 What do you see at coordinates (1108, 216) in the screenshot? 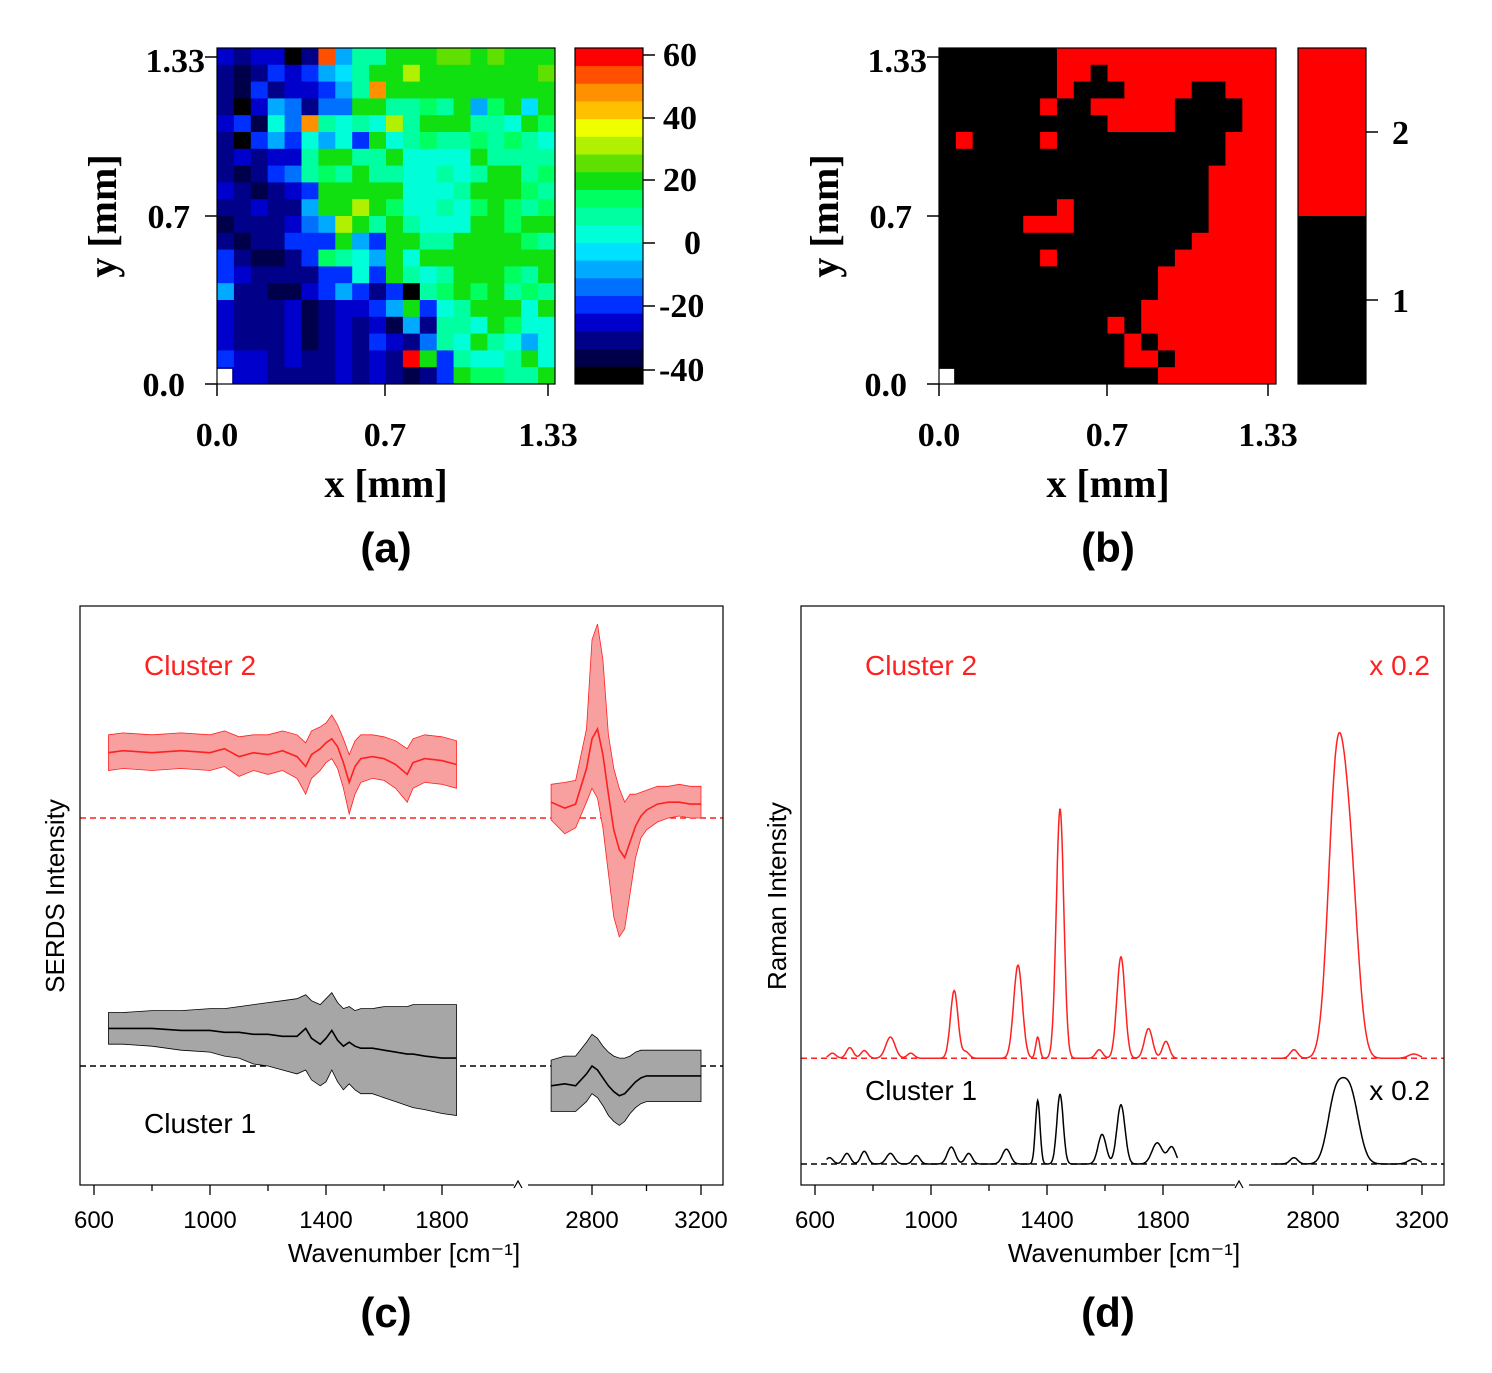
I see `panel-b-cluster-map-cells` at bounding box center [1108, 216].